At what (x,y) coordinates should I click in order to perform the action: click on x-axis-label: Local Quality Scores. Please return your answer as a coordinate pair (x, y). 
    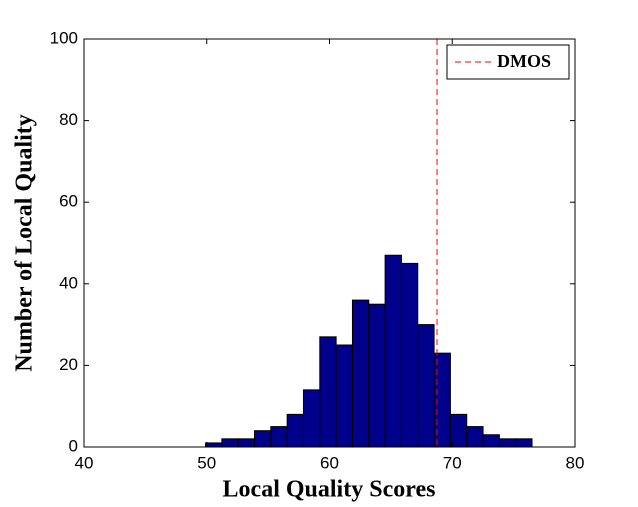
    Looking at the image, I should click on (329, 490).